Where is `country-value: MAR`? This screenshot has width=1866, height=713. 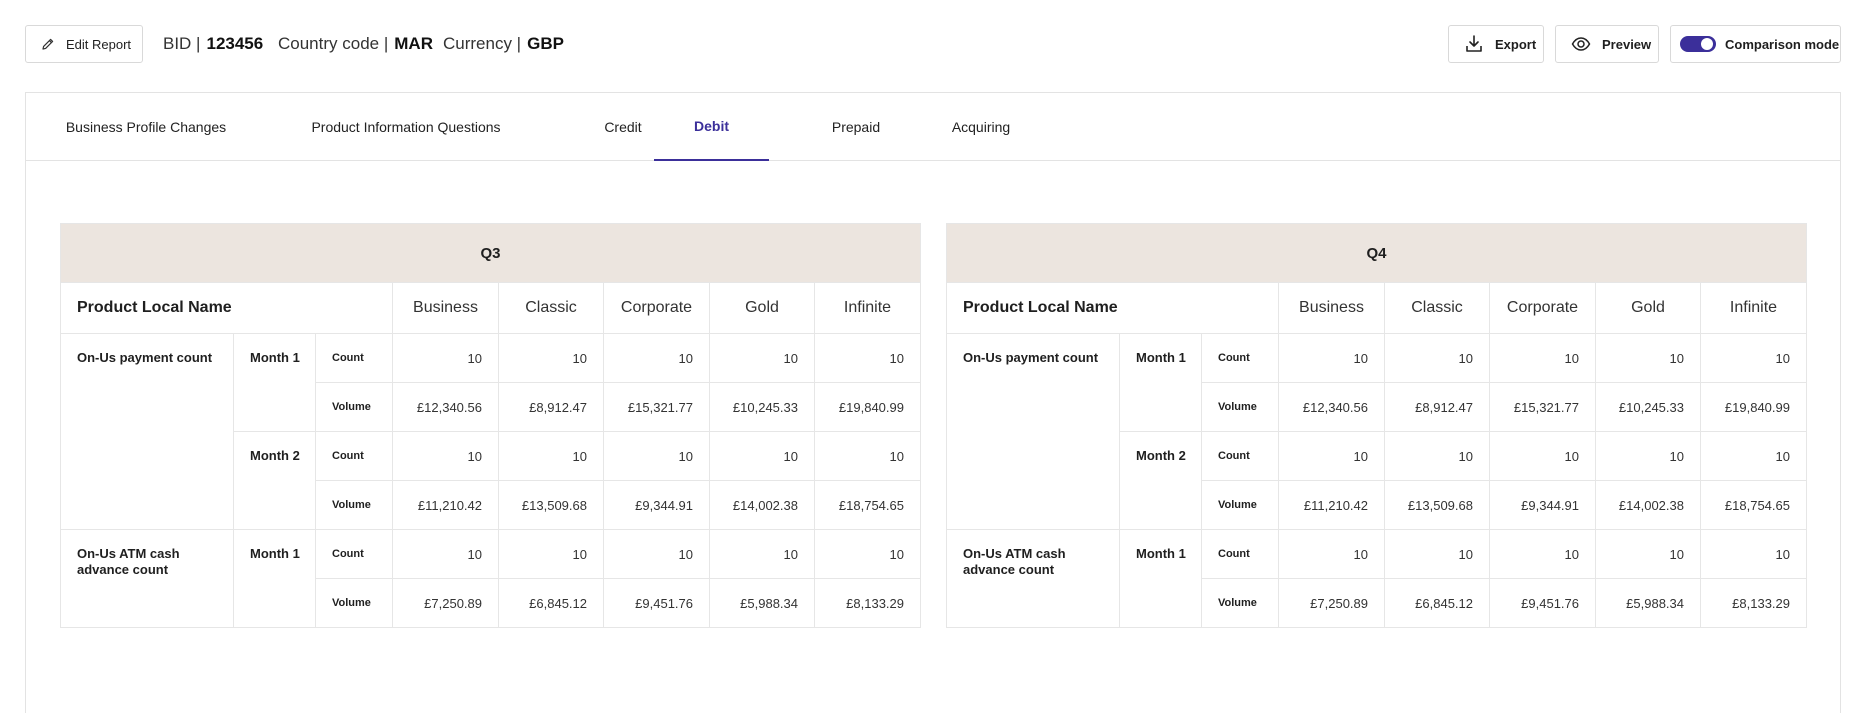 country-value: MAR is located at coordinates (413, 43).